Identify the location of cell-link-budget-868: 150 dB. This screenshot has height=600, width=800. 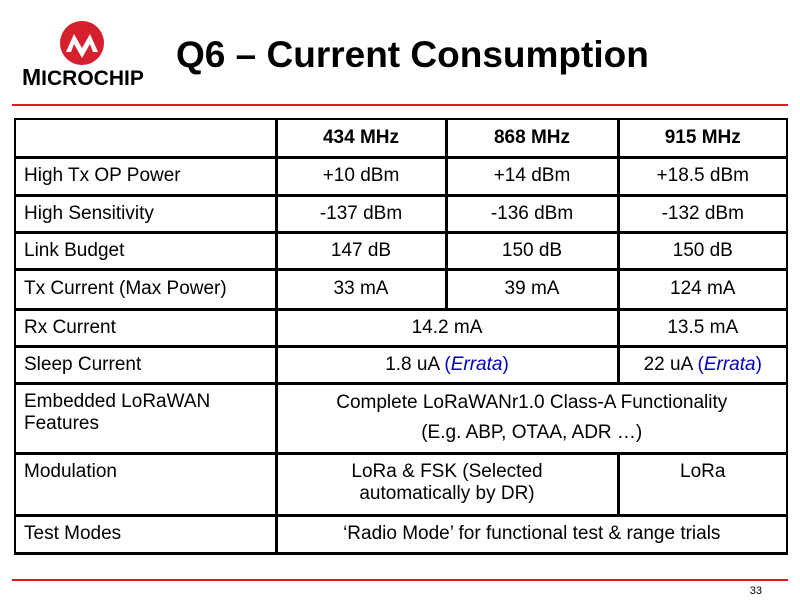
(532, 250).